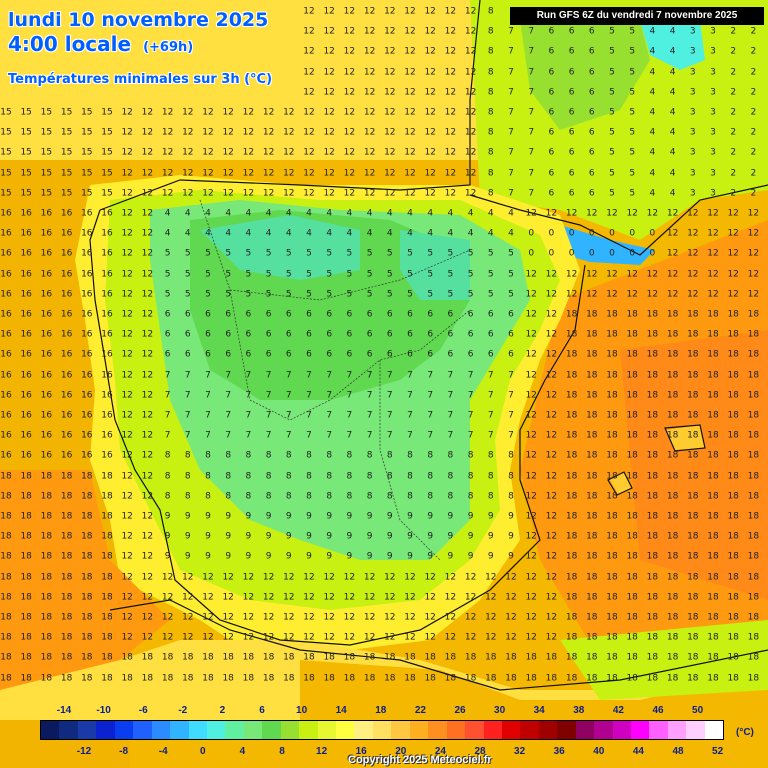 The image size is (768, 768). I want to click on legend-tick-label: 20, so click(401, 751).